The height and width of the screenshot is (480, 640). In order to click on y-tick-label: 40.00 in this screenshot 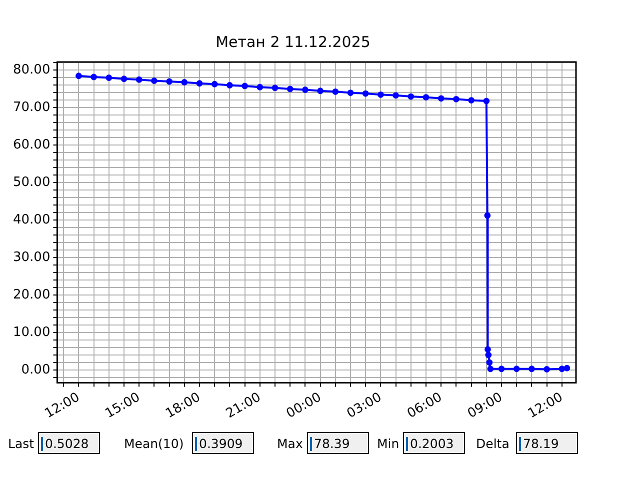, I will do `click(31, 220)`.